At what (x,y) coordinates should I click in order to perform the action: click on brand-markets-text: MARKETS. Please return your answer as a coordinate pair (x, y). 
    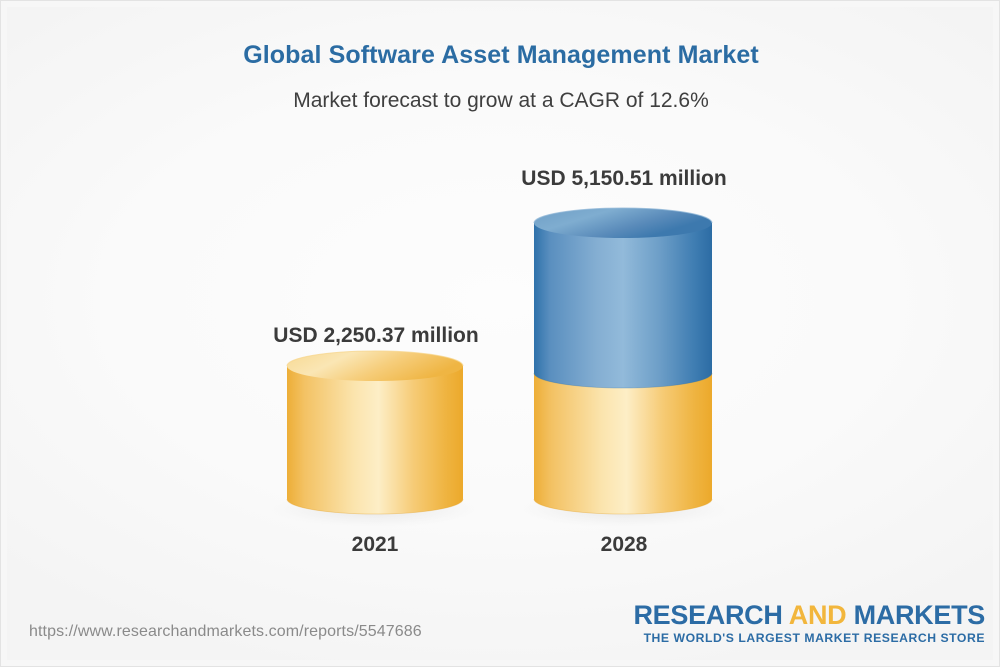
    Looking at the image, I should click on (916, 615).